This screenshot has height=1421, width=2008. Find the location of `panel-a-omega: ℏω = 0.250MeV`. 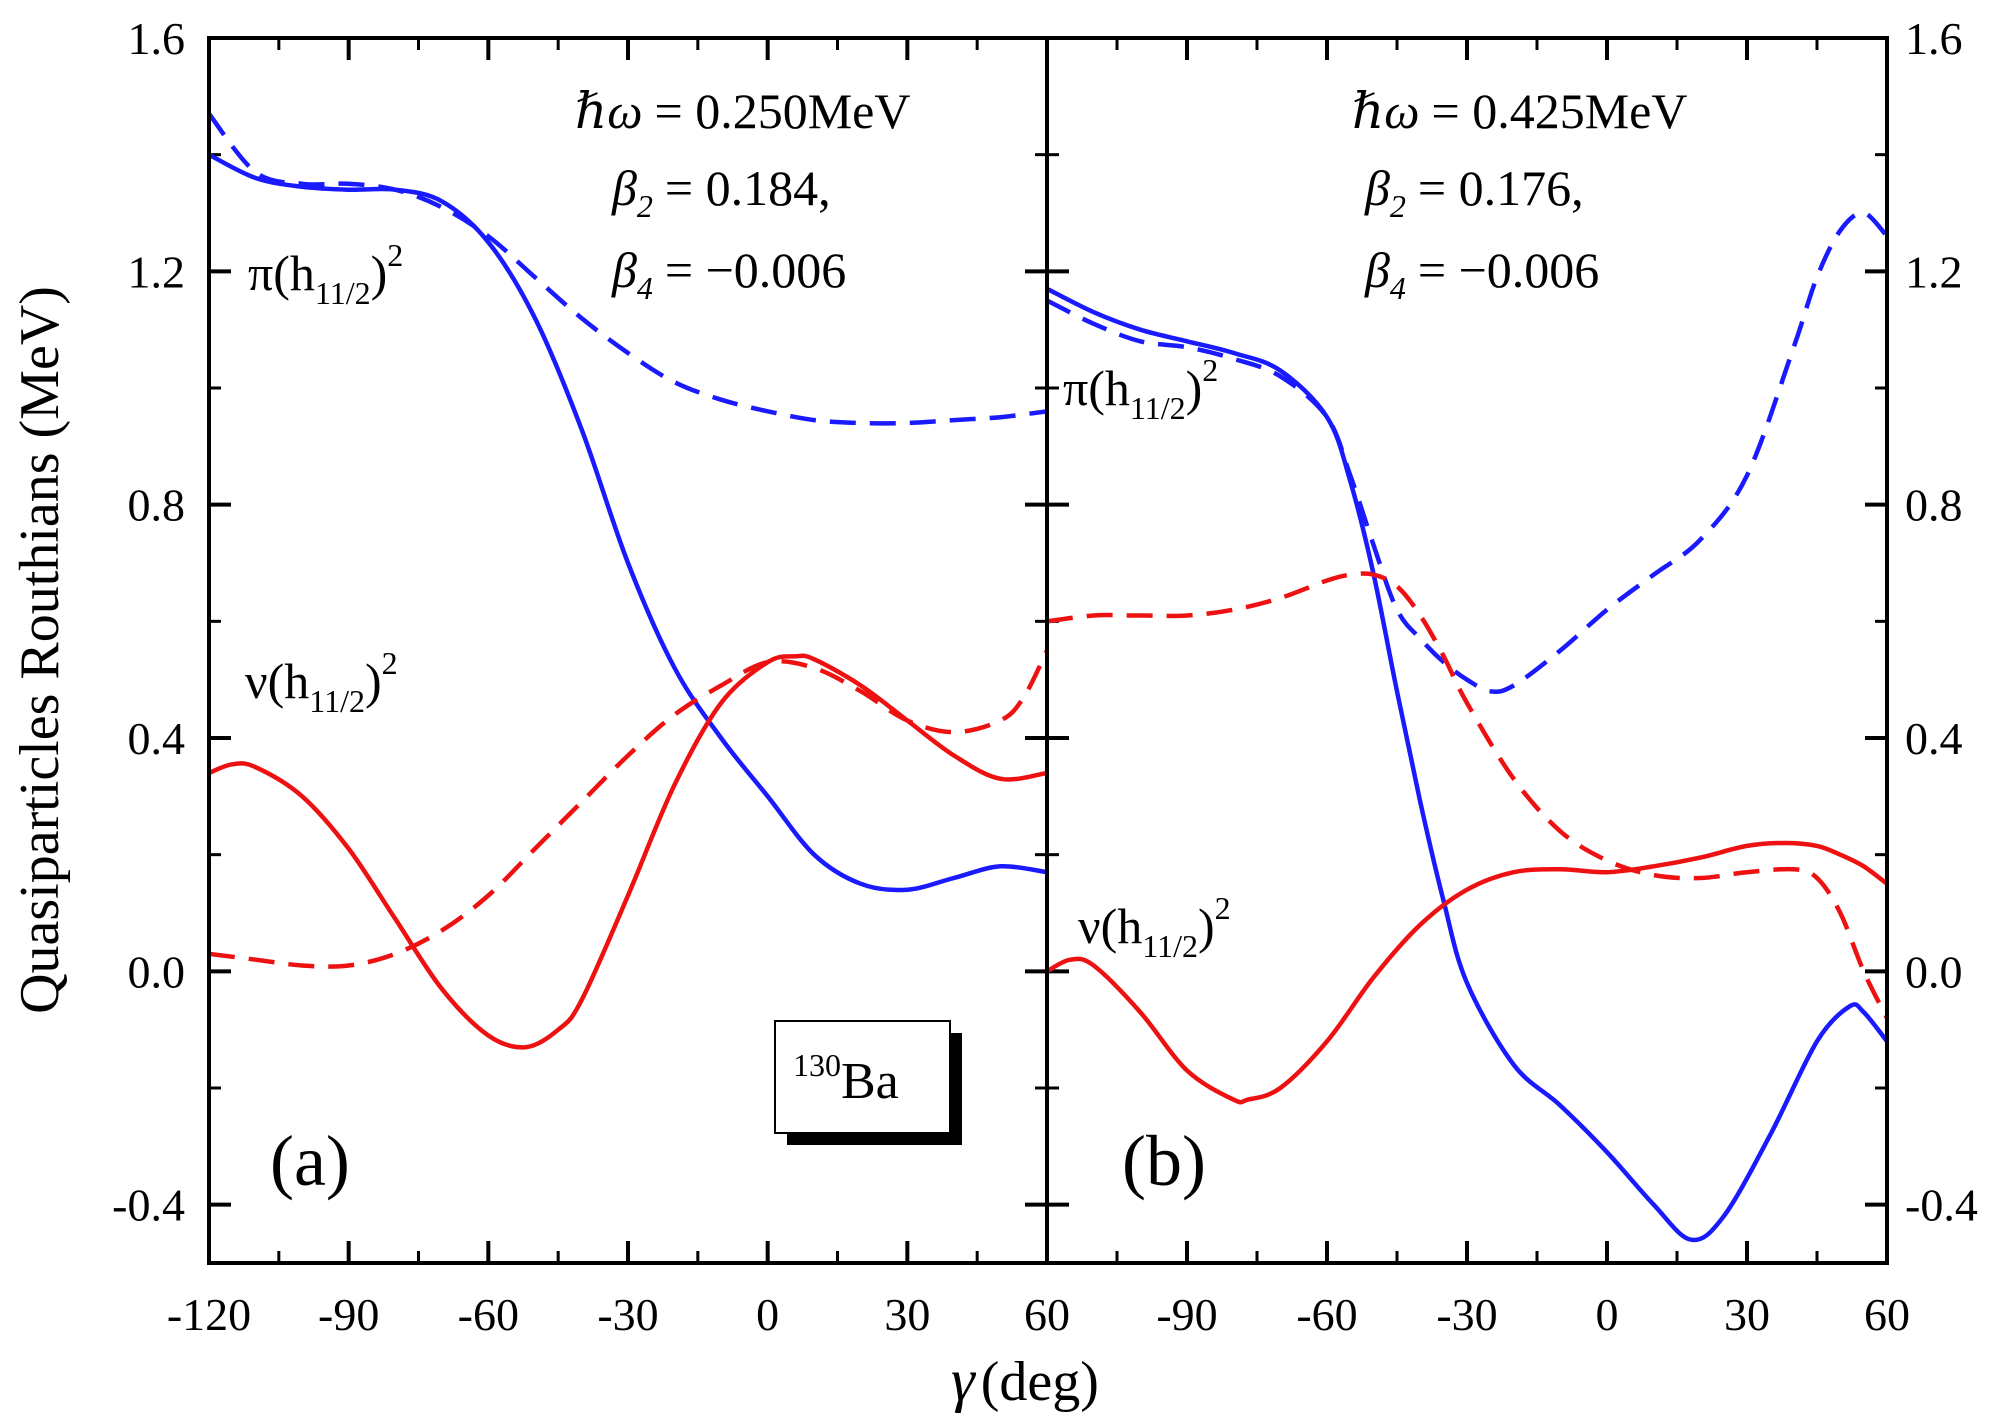

panel-a-omega: ℏω = 0.250MeV is located at coordinates (742, 111).